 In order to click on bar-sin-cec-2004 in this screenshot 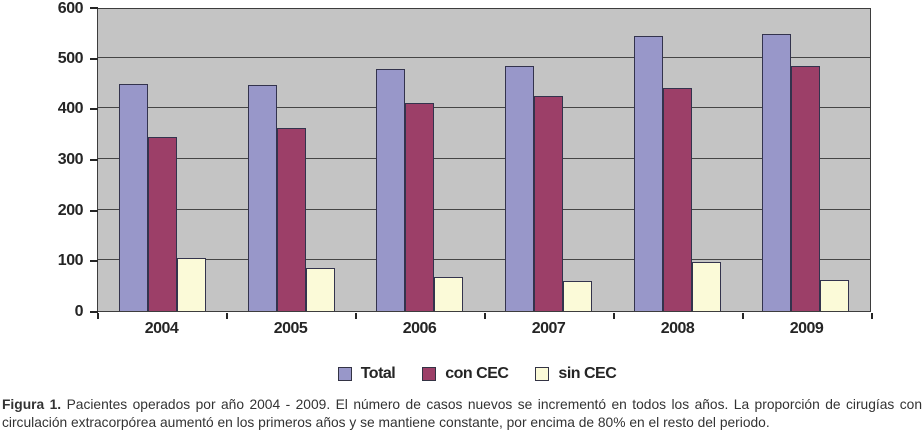, I will do `click(191, 284)`.